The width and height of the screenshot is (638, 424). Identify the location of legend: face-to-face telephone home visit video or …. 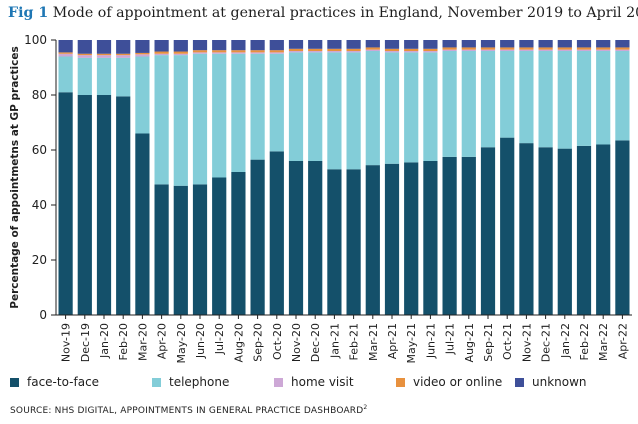
(324, 384).